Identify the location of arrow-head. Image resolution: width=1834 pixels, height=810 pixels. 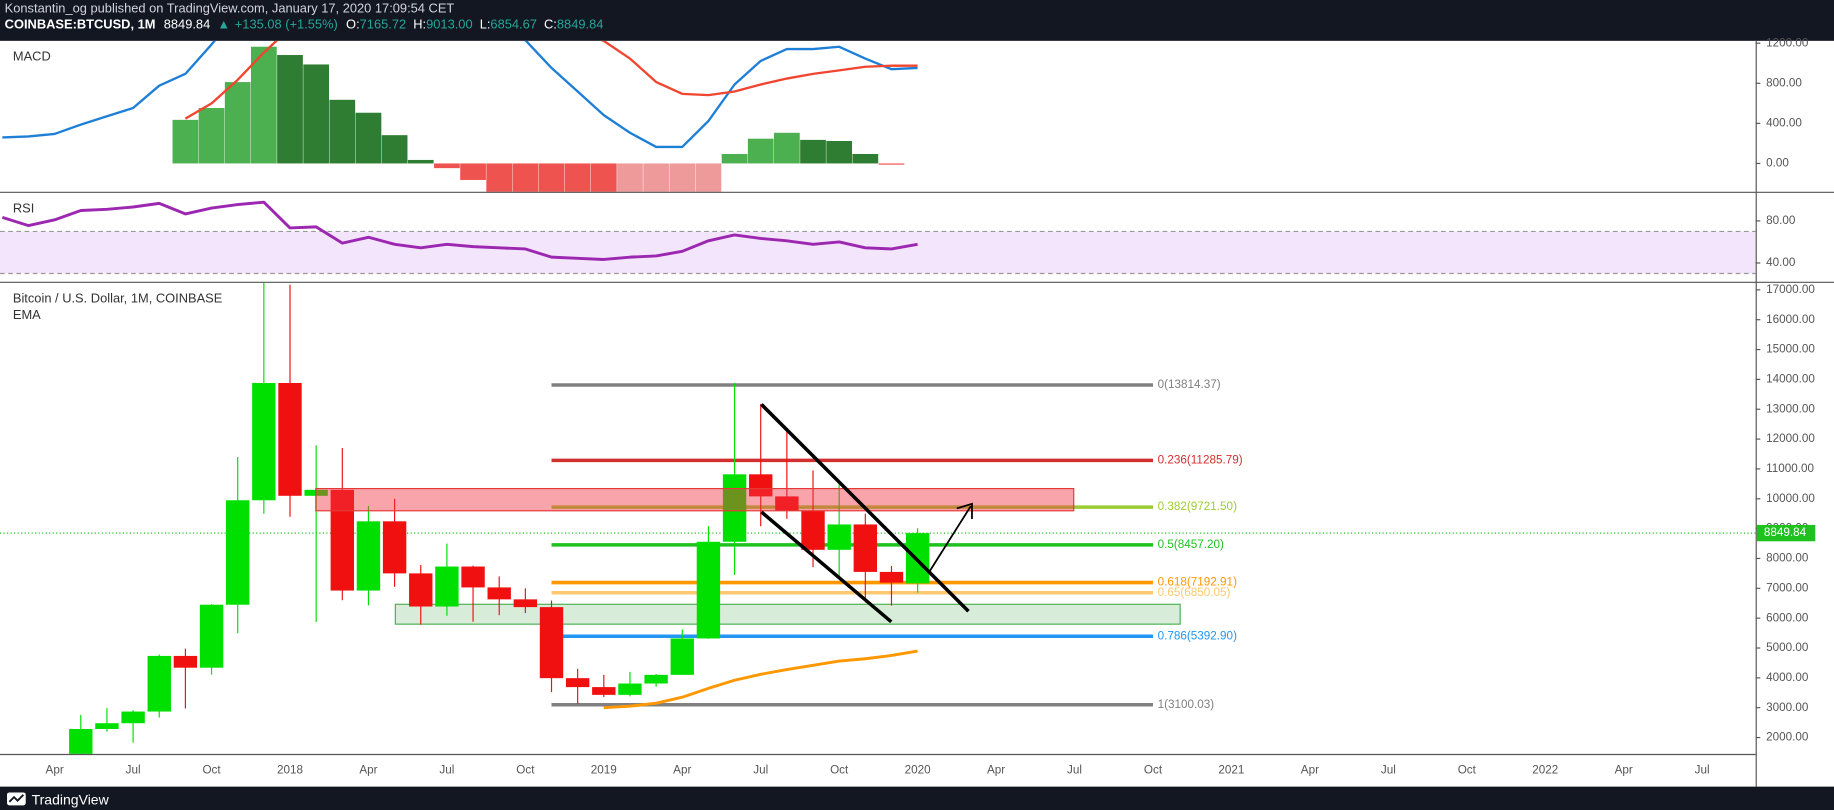
(964, 510).